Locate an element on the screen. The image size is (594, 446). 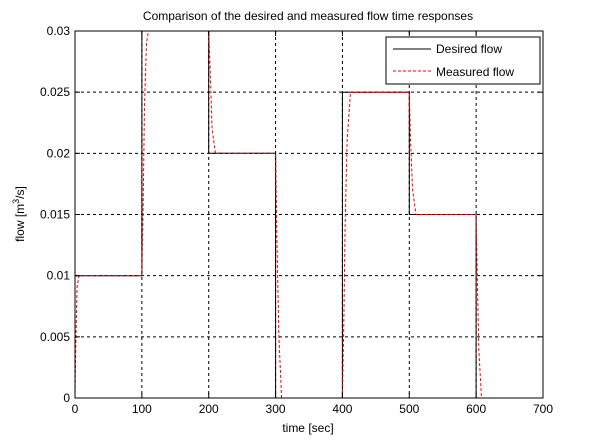
legend-label-desired: Desired flow is located at coordinates (469, 49).